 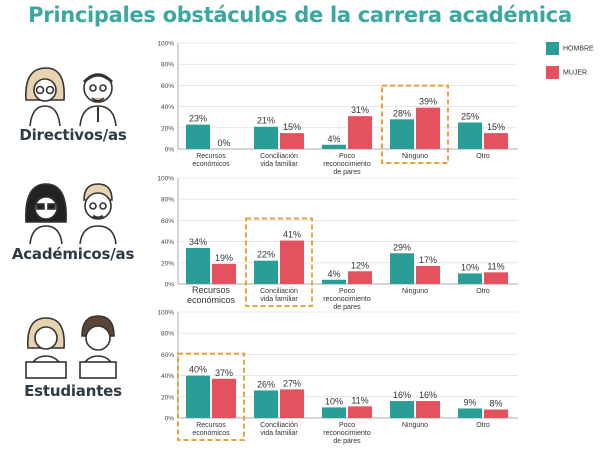 What do you see at coordinates (211, 300) in the screenshot?
I see `chart-1-category-label: económicos` at bounding box center [211, 300].